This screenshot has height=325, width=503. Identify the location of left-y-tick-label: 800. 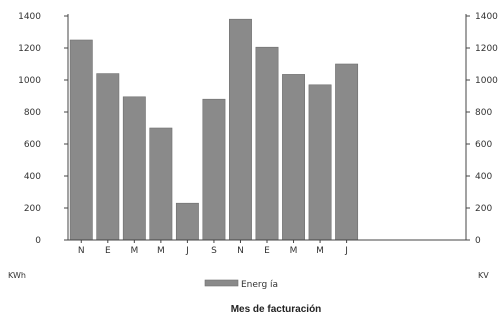
(32, 113).